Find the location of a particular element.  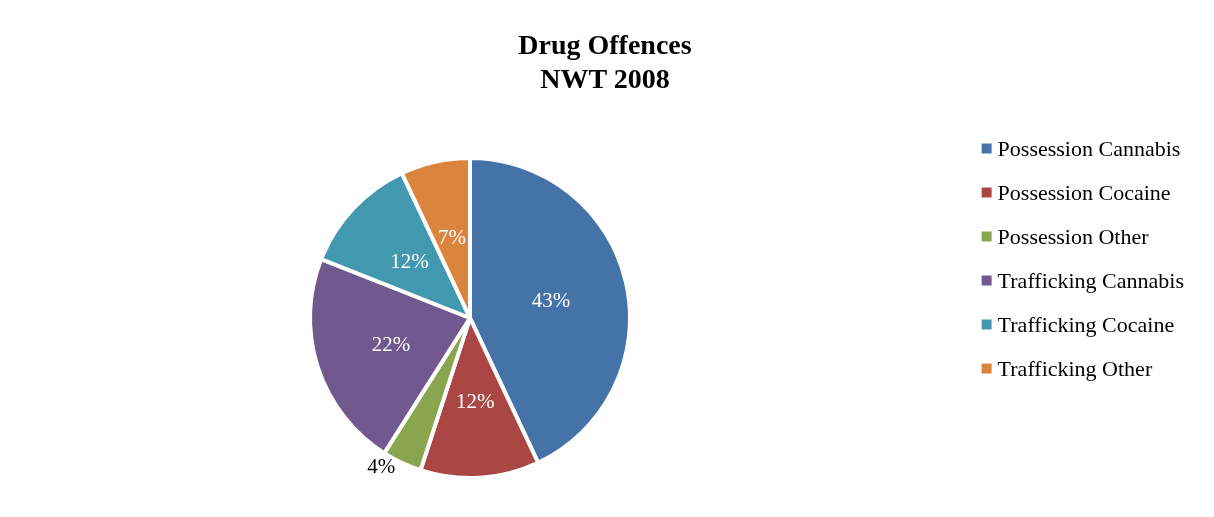

legend-label: Trafficking Cocaine is located at coordinates (1086, 324).